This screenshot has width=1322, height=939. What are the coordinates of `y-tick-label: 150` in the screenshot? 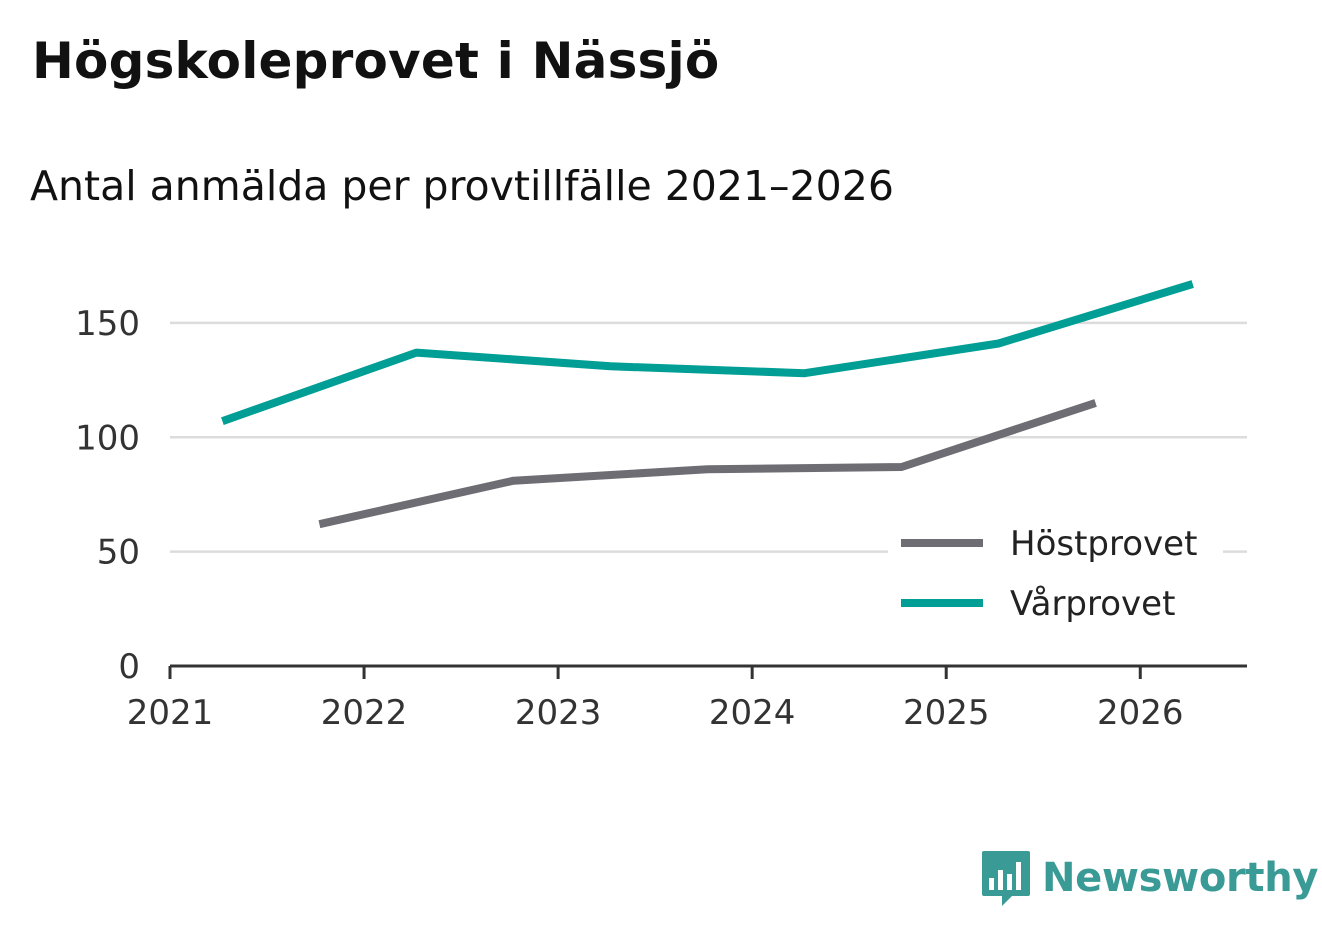 It's located at (107, 324).